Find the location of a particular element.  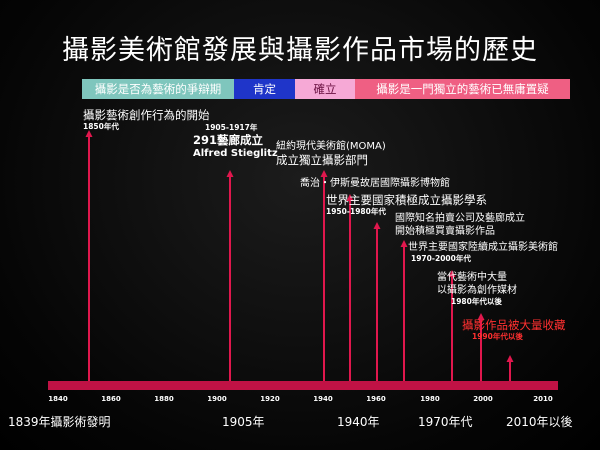

axis-tick-label: 1960 is located at coordinates (376, 399).